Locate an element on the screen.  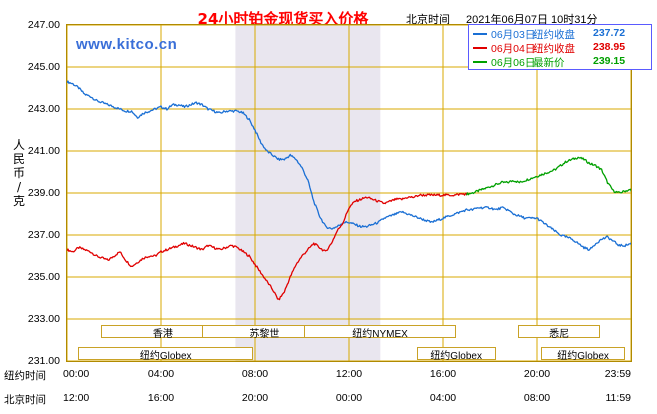
x-tick-label-ny: 04:00 is located at coordinates (161, 374).